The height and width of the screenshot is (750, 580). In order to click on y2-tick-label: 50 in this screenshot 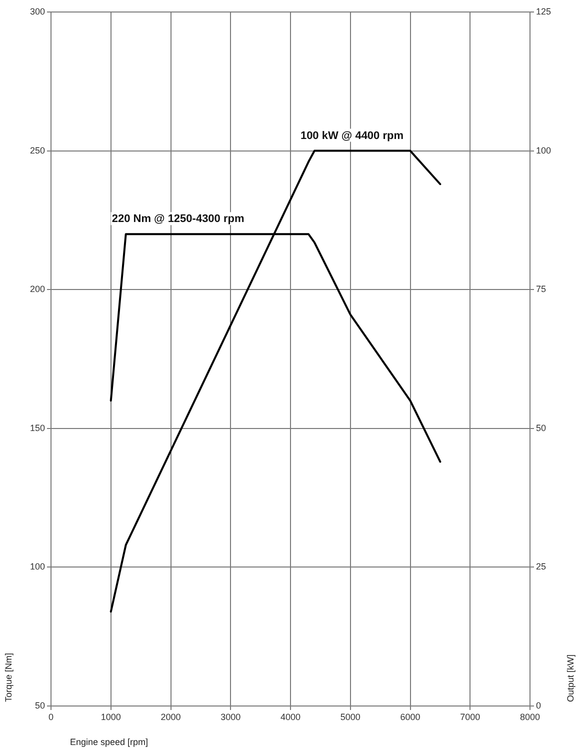, I will do `click(541, 427)`.